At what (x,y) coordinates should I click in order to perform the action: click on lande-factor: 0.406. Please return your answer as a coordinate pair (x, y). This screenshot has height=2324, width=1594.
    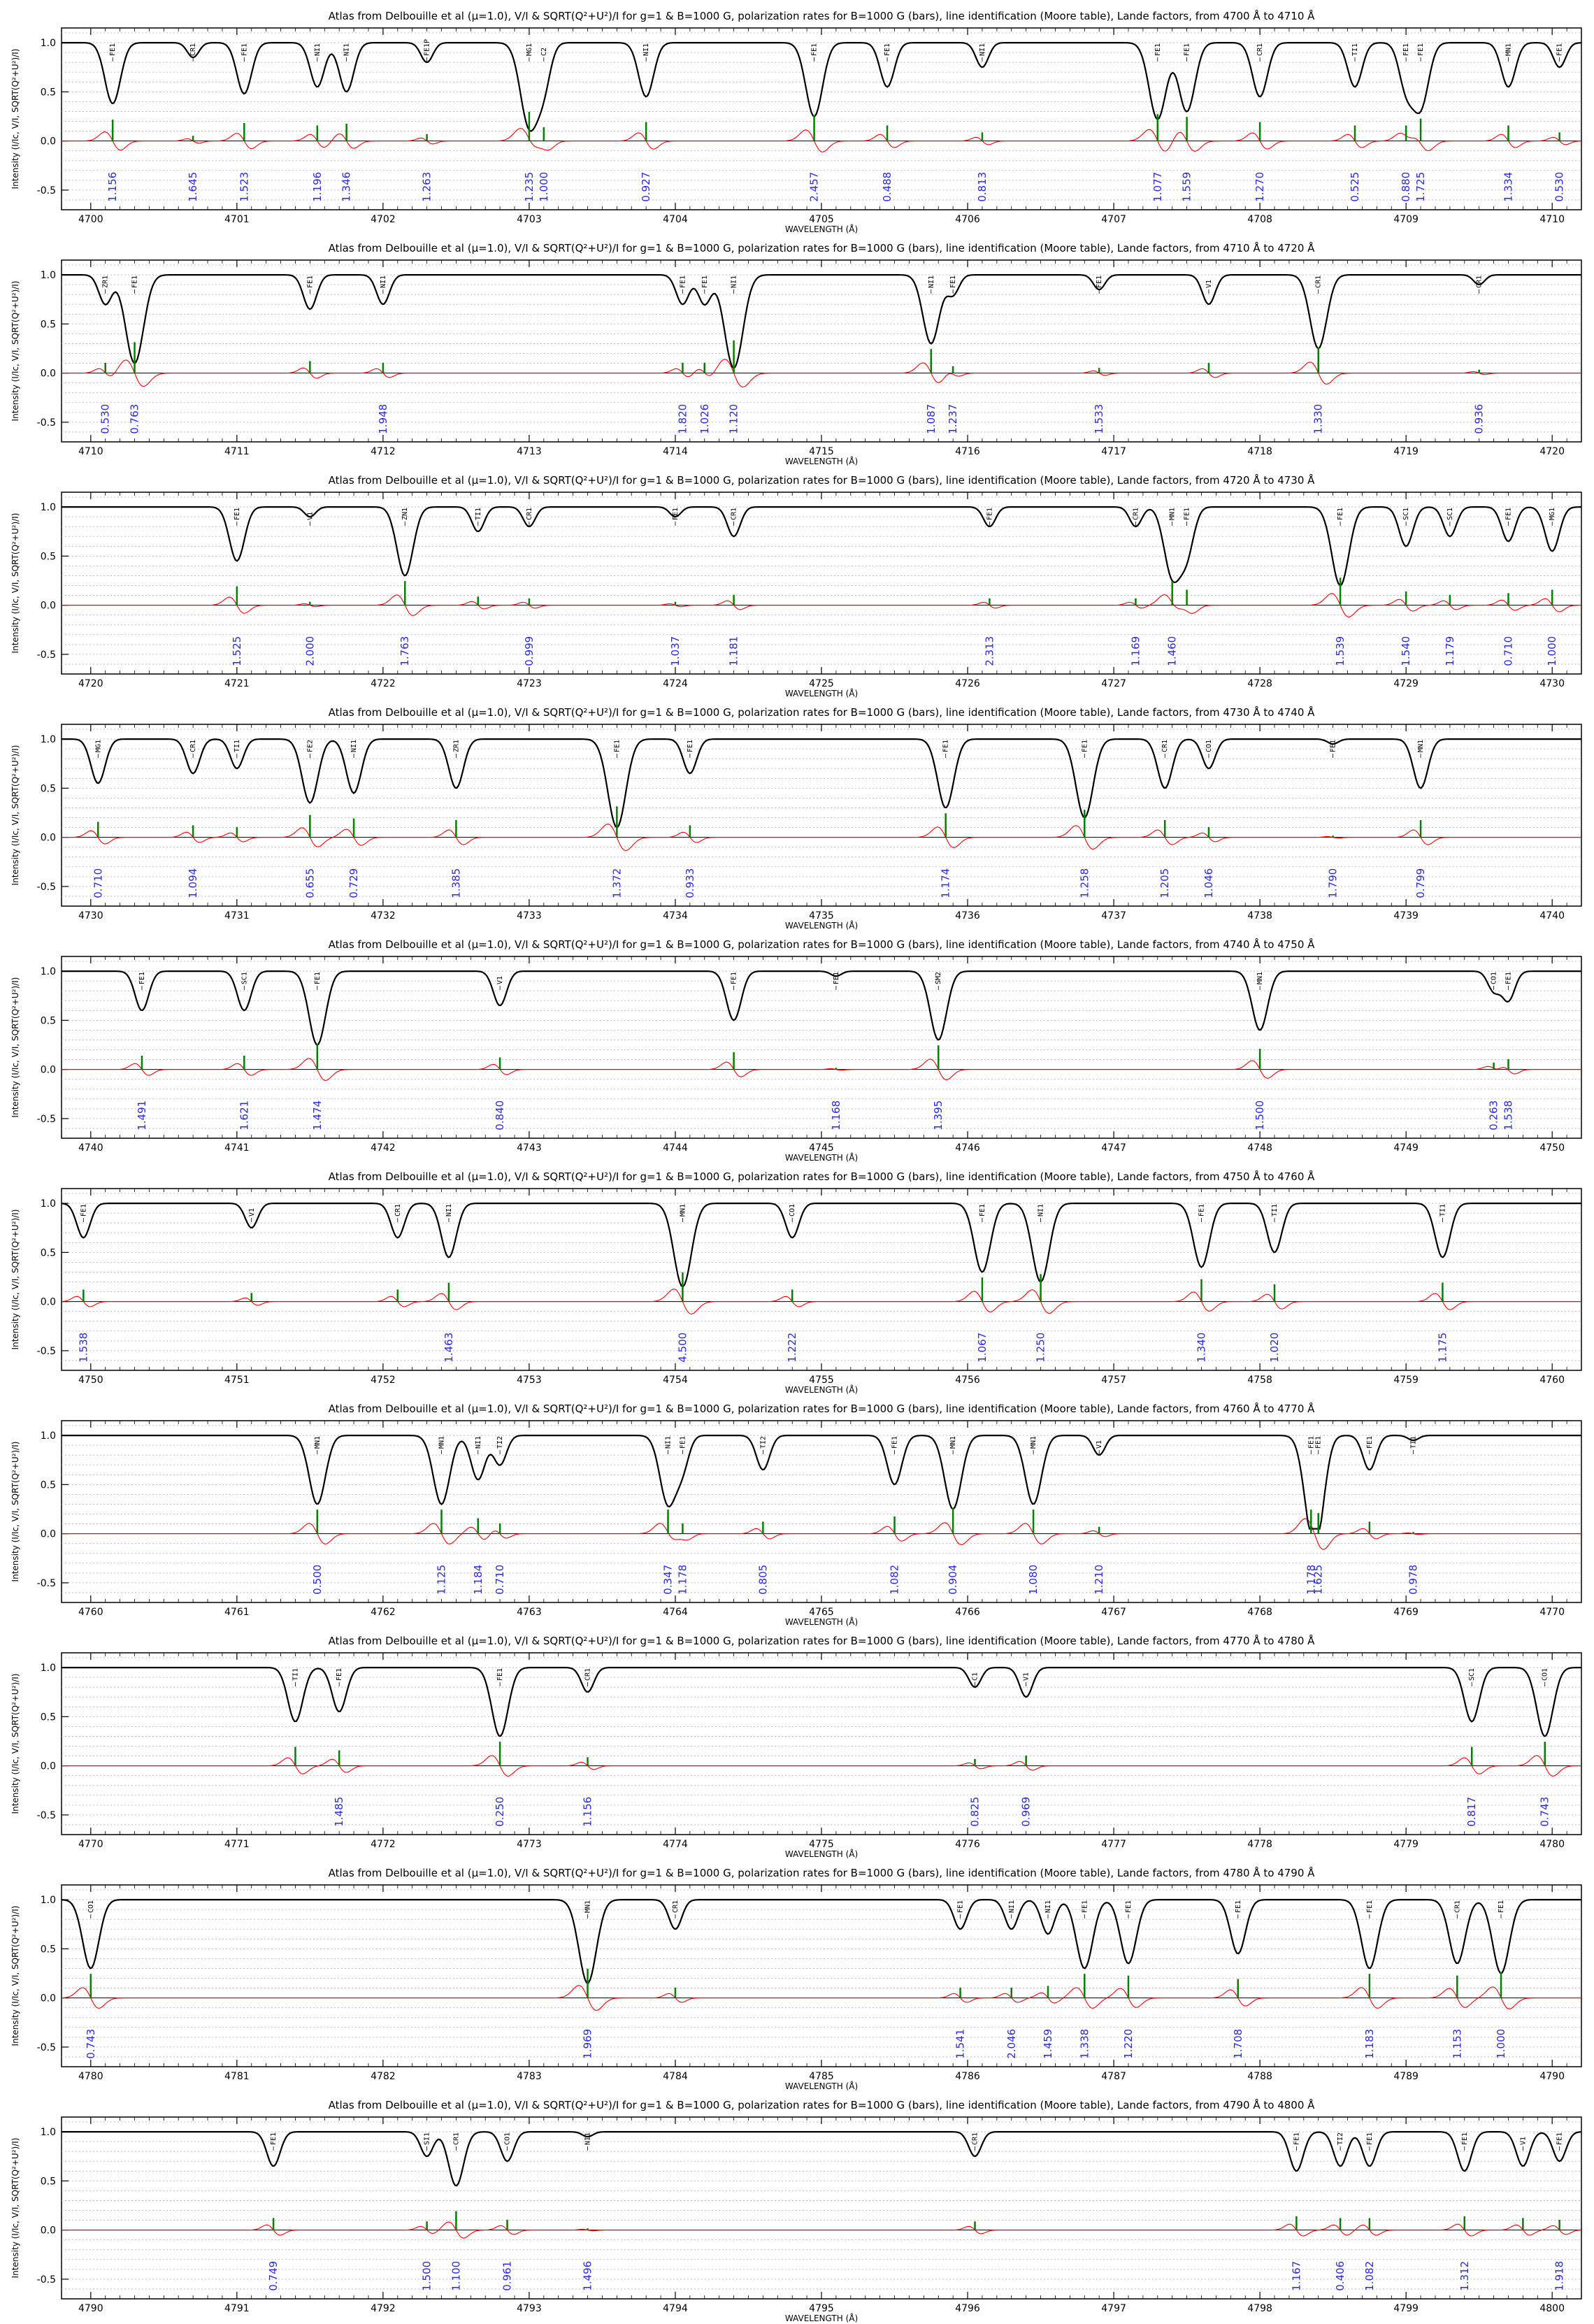
    Looking at the image, I should click on (1340, 2276).